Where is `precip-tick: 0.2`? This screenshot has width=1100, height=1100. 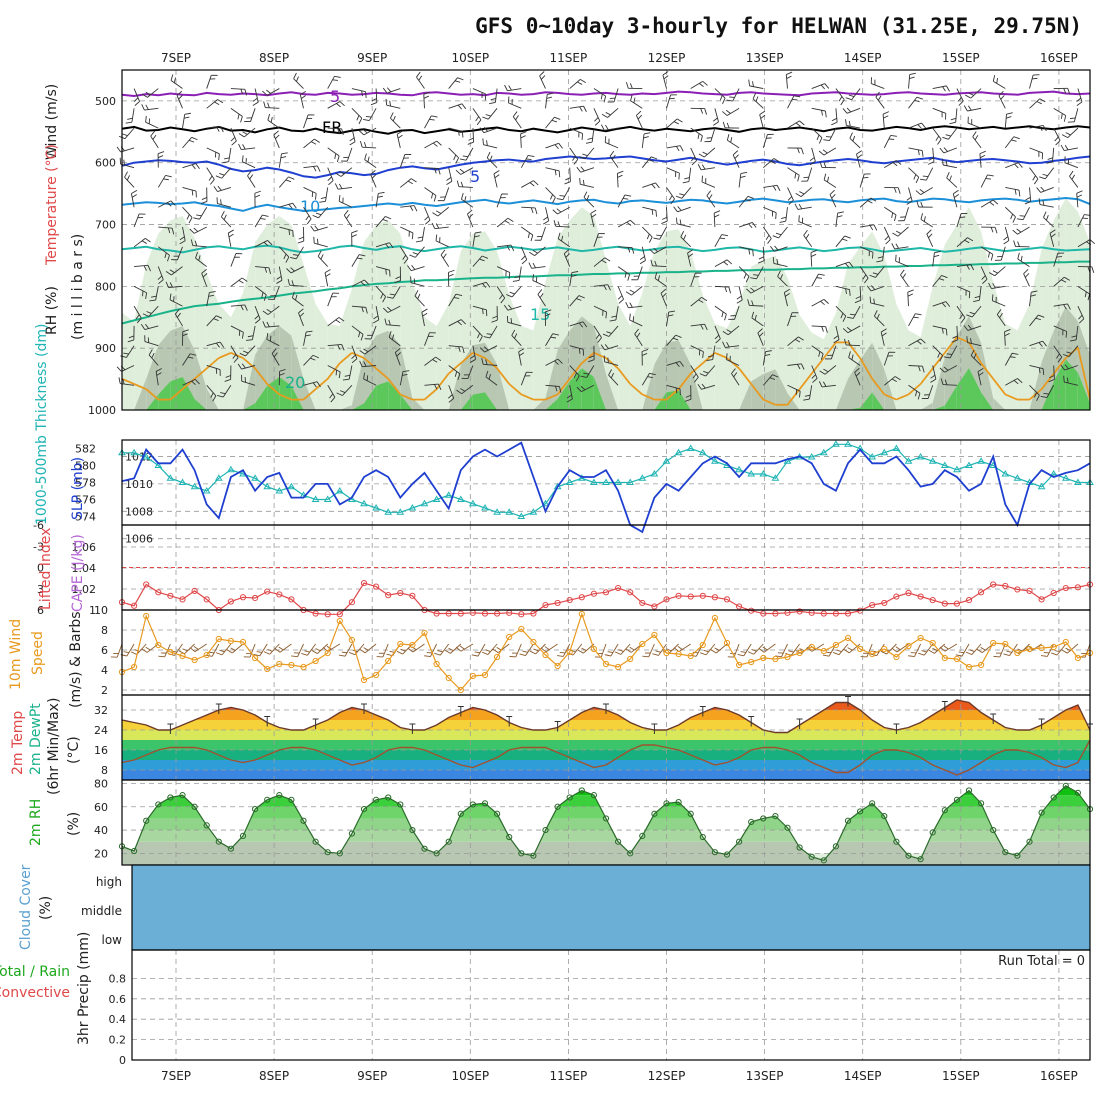 precip-tick: 0.2 is located at coordinates (118, 1040).